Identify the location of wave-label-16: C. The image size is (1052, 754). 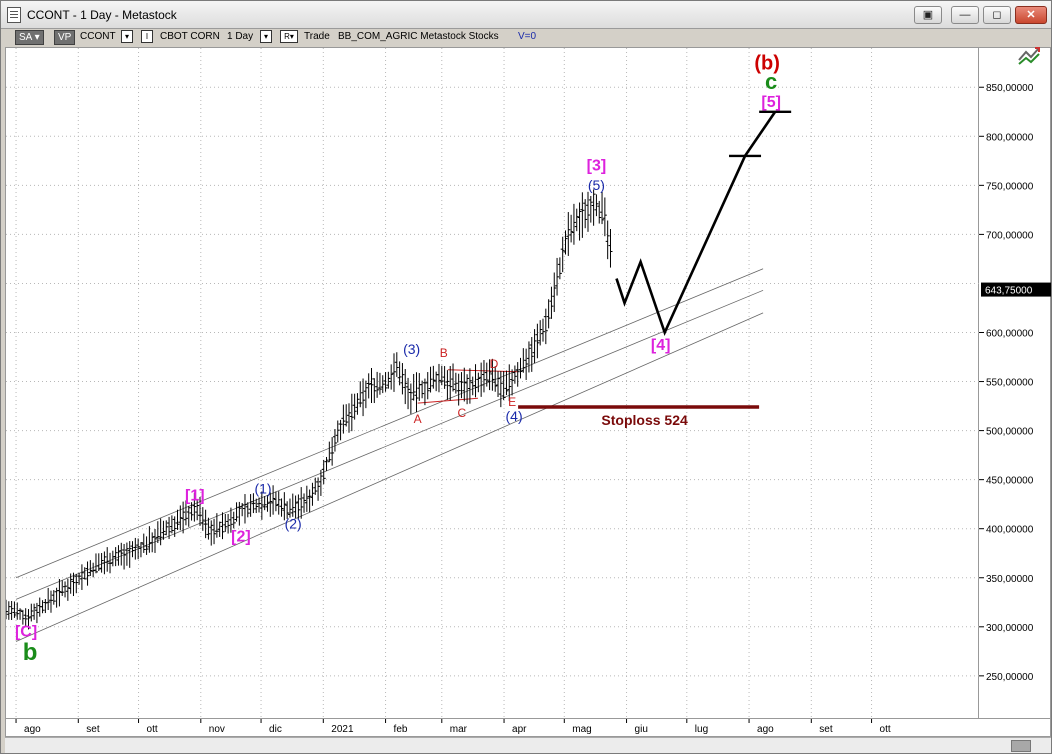
(462, 413).